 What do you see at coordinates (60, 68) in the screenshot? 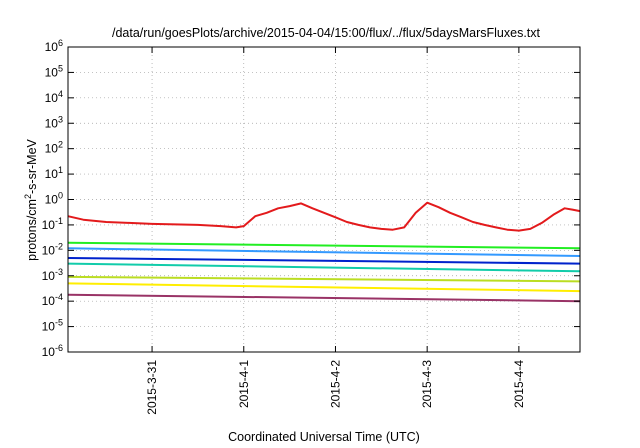
I see `y-tick-exponent: 5` at bounding box center [60, 68].